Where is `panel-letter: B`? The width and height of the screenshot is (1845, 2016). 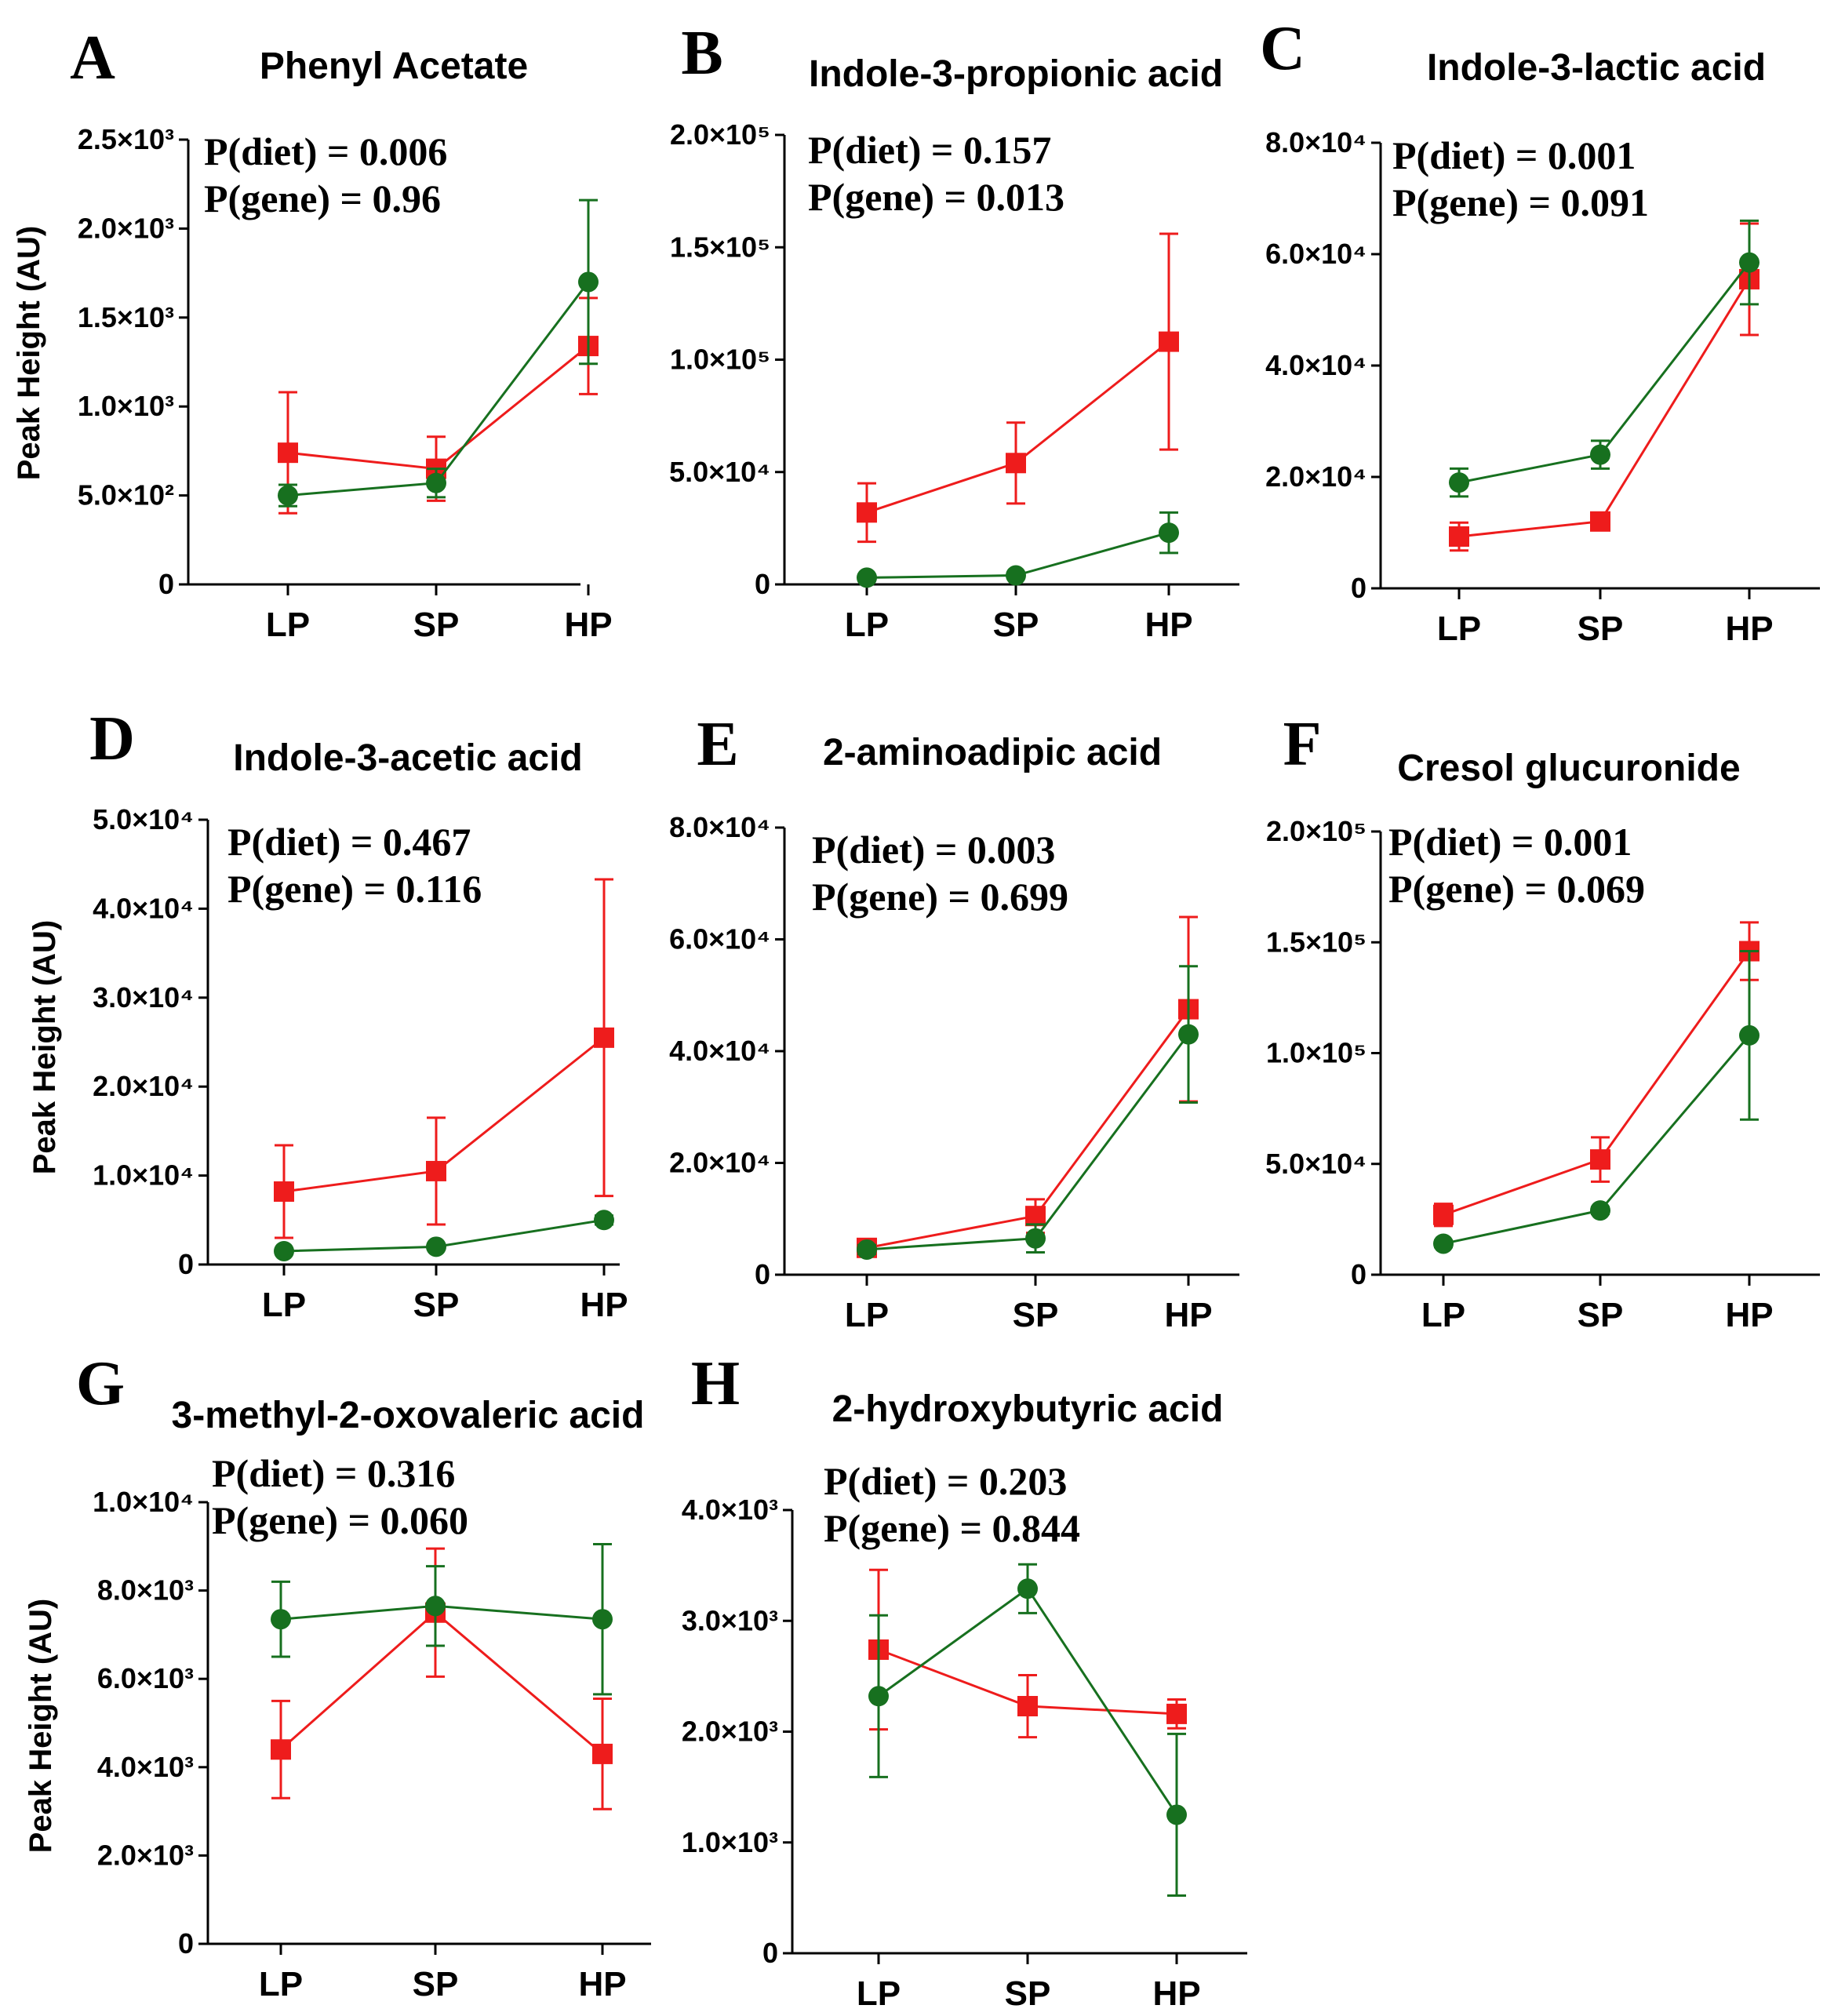 panel-letter: B is located at coordinates (702, 53).